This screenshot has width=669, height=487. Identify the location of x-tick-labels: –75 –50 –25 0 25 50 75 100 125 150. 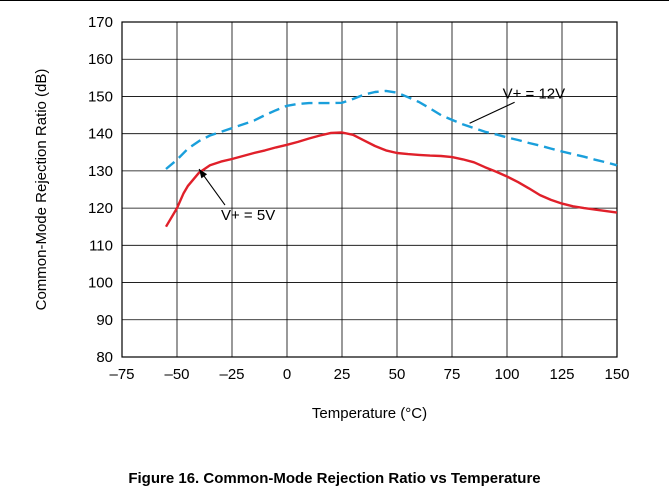
(369, 374).